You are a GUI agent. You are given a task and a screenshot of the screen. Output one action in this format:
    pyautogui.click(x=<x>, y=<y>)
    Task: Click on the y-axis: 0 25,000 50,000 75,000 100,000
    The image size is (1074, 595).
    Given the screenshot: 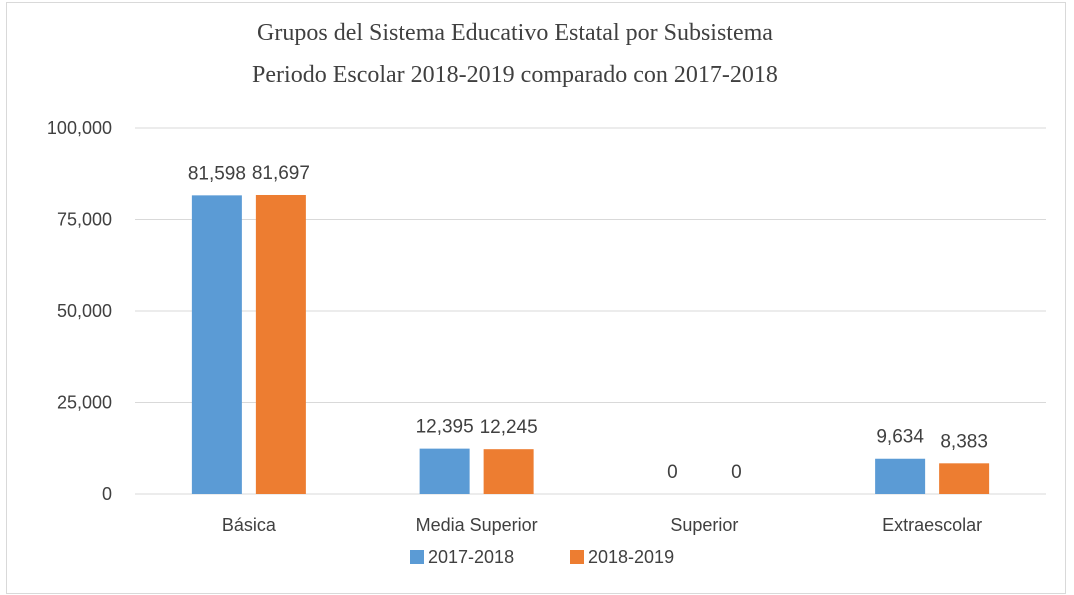 What is the action you would take?
    pyautogui.click(x=79, y=311)
    